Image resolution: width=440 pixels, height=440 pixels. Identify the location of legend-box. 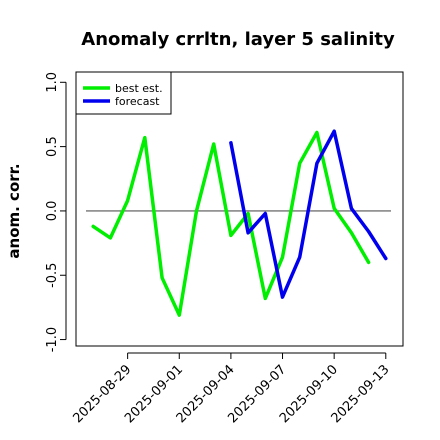
(123, 93).